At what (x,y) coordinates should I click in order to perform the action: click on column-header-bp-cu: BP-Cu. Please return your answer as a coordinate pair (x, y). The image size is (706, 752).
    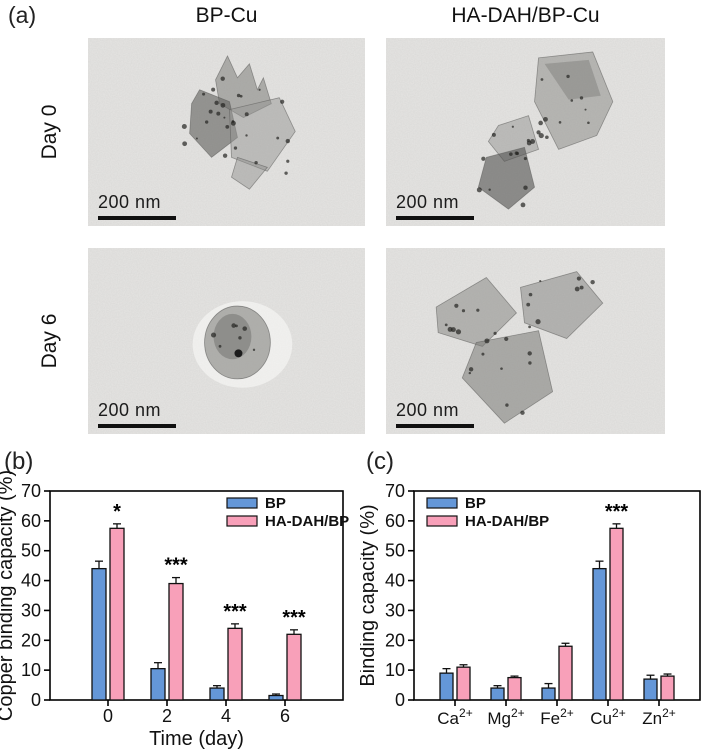
    Looking at the image, I should click on (226, 15).